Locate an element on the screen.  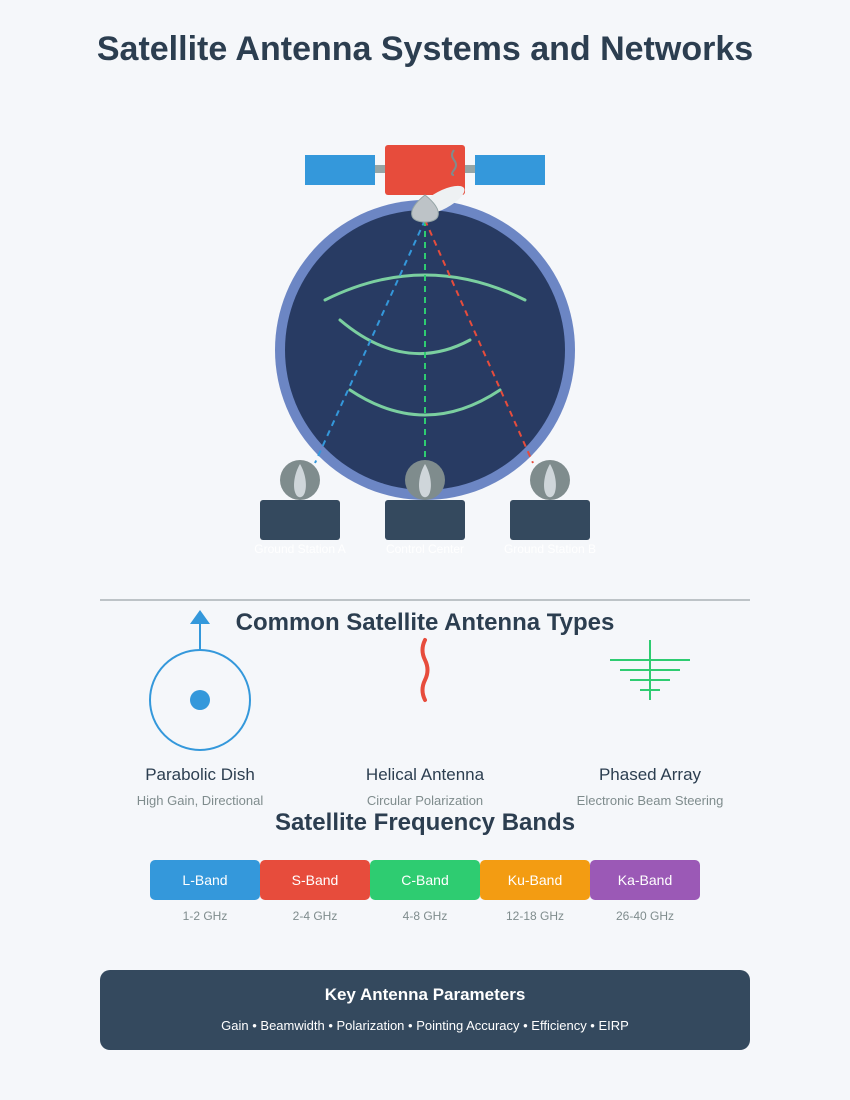
band-c: C-Band 4-8 GHz is located at coordinates (425, 891).